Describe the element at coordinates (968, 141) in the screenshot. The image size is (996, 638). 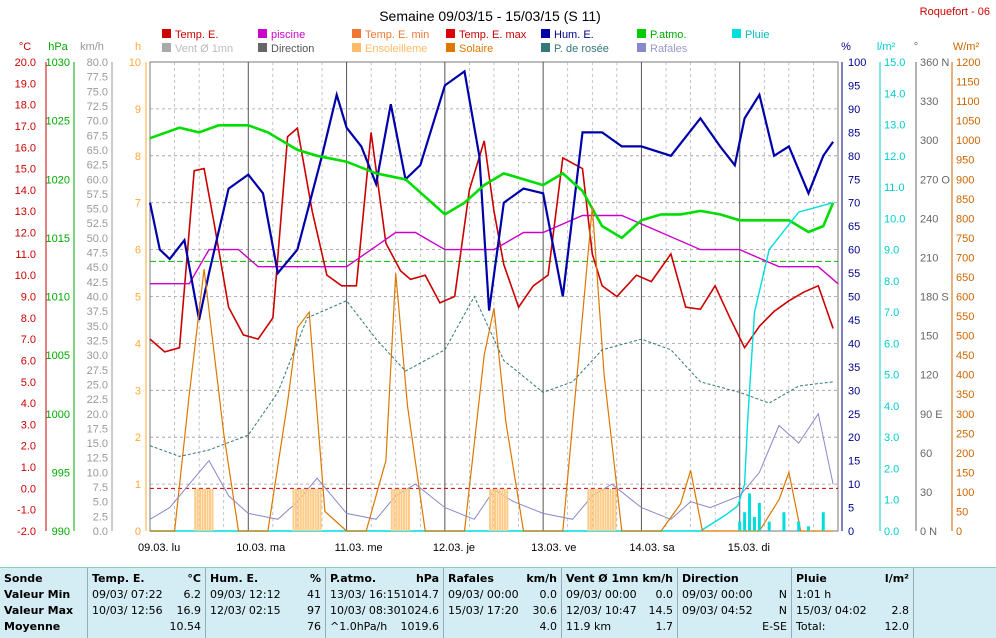
I see `axis-tick-label: 1000` at that location.